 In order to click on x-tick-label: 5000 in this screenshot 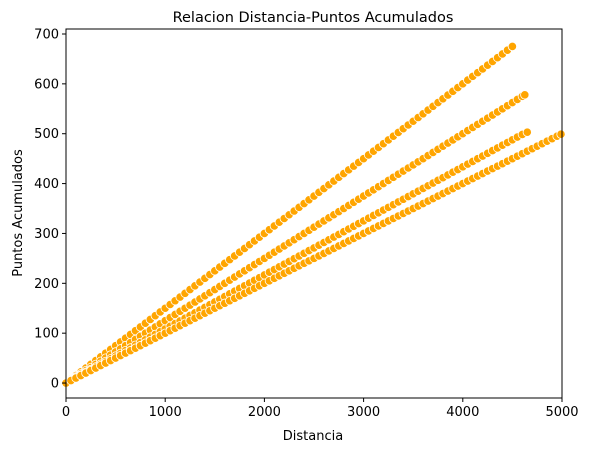, I will do `click(561, 412)`.